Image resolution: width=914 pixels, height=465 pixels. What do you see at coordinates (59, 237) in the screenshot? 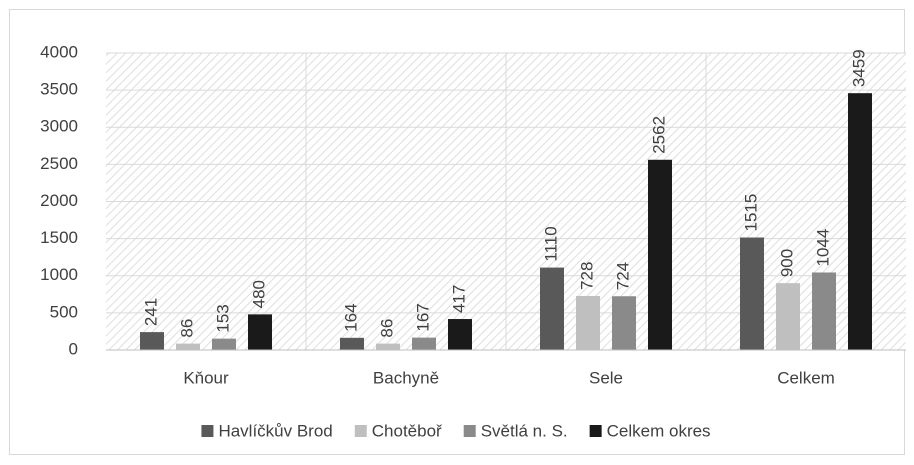
I see `y-tick-label: 1500` at bounding box center [59, 237].